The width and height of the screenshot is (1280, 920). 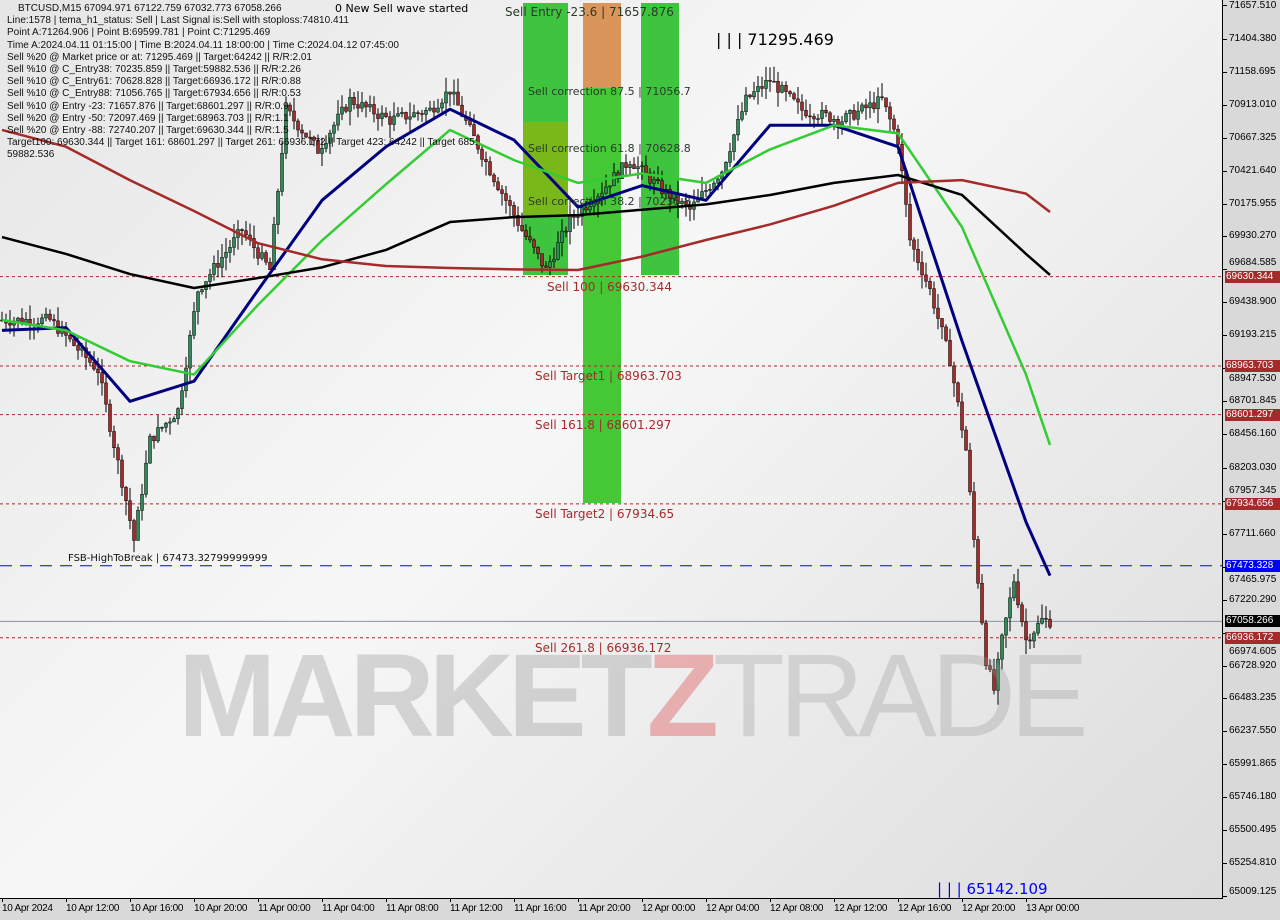 What do you see at coordinates (1249, 698) in the screenshot?
I see `y-tick-label: 66483.235` at bounding box center [1249, 698].